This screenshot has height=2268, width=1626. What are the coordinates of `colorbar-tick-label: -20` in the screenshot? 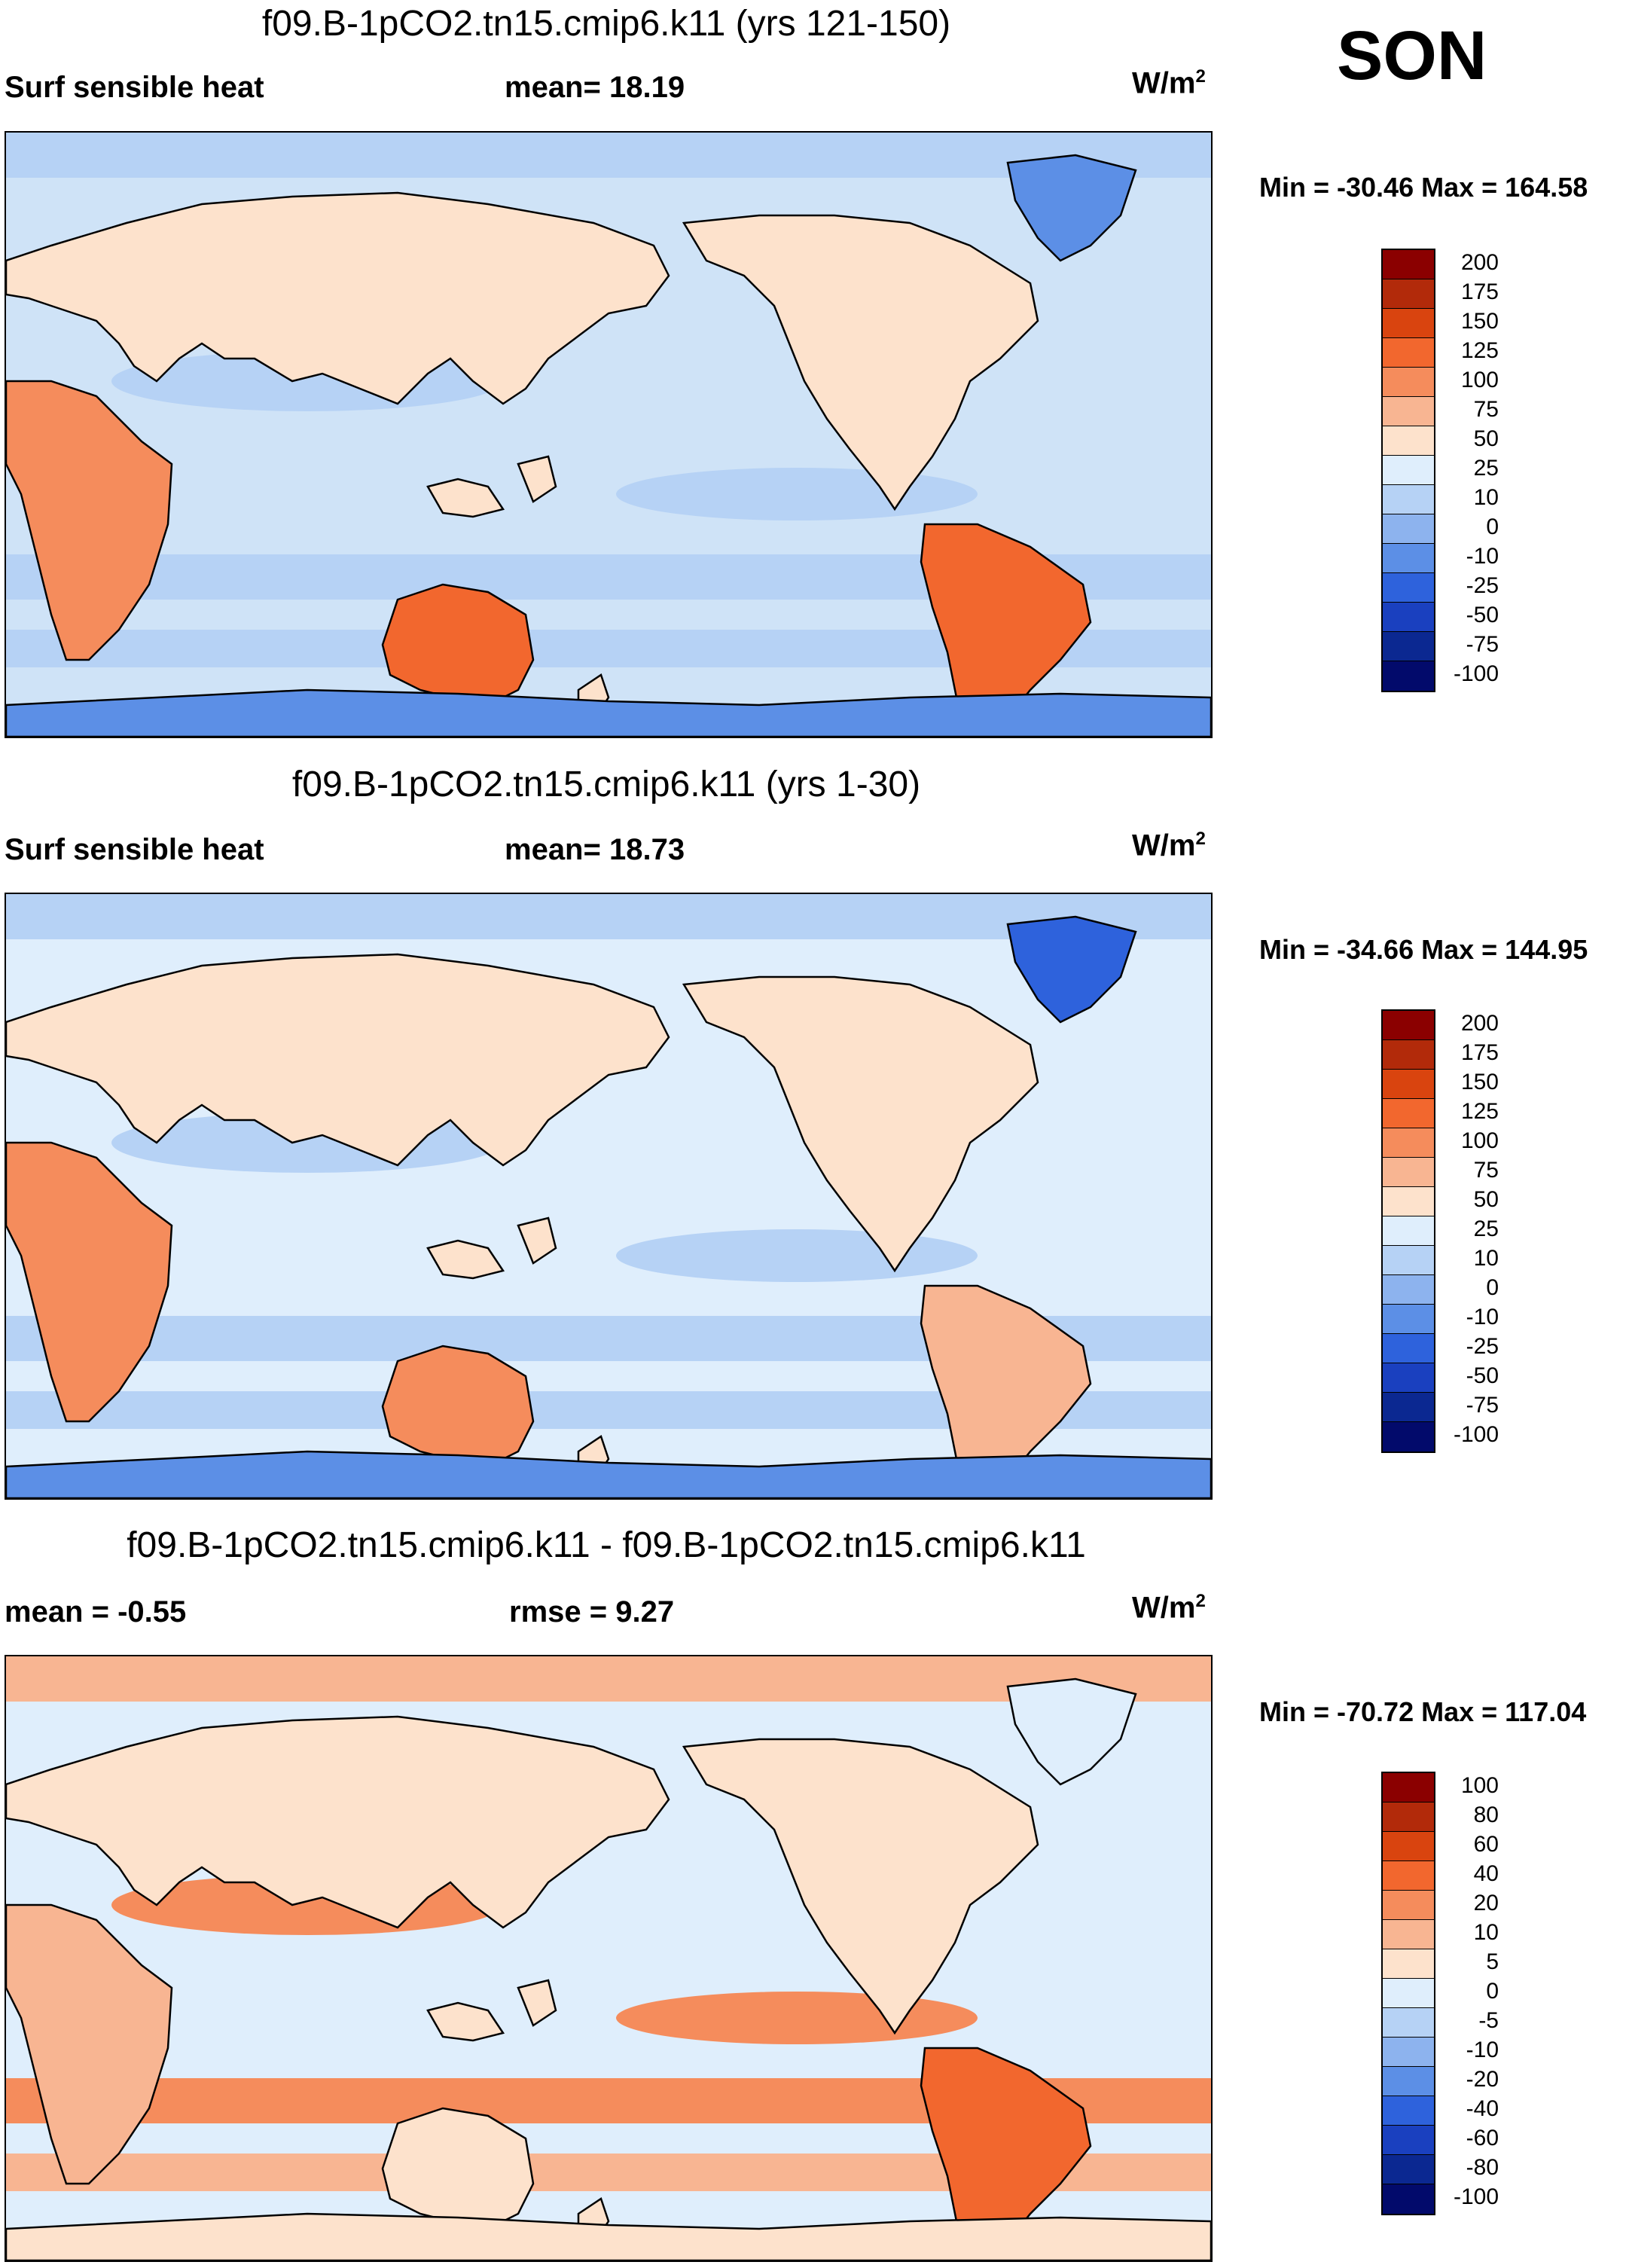 It's located at (1482, 2079).